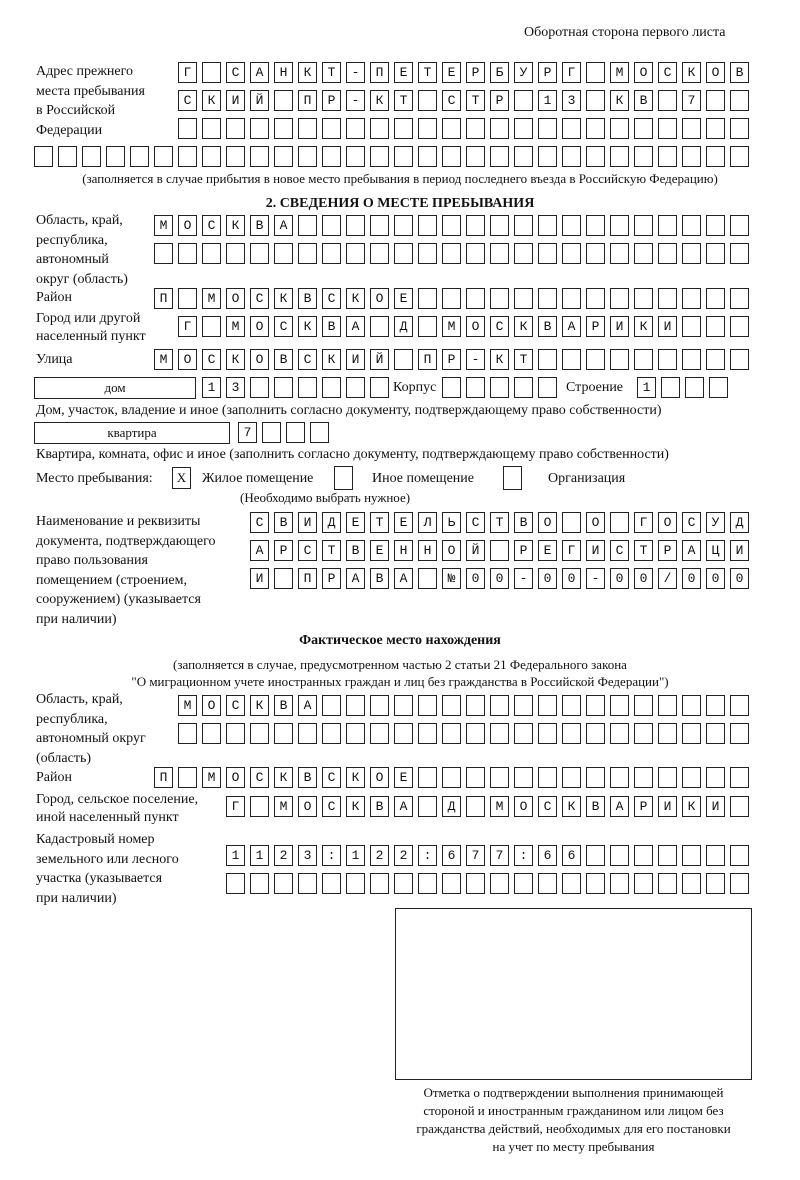  Describe the element at coordinates (512, 478) in the screenshot. I see `stay-checkbox-organization` at that location.